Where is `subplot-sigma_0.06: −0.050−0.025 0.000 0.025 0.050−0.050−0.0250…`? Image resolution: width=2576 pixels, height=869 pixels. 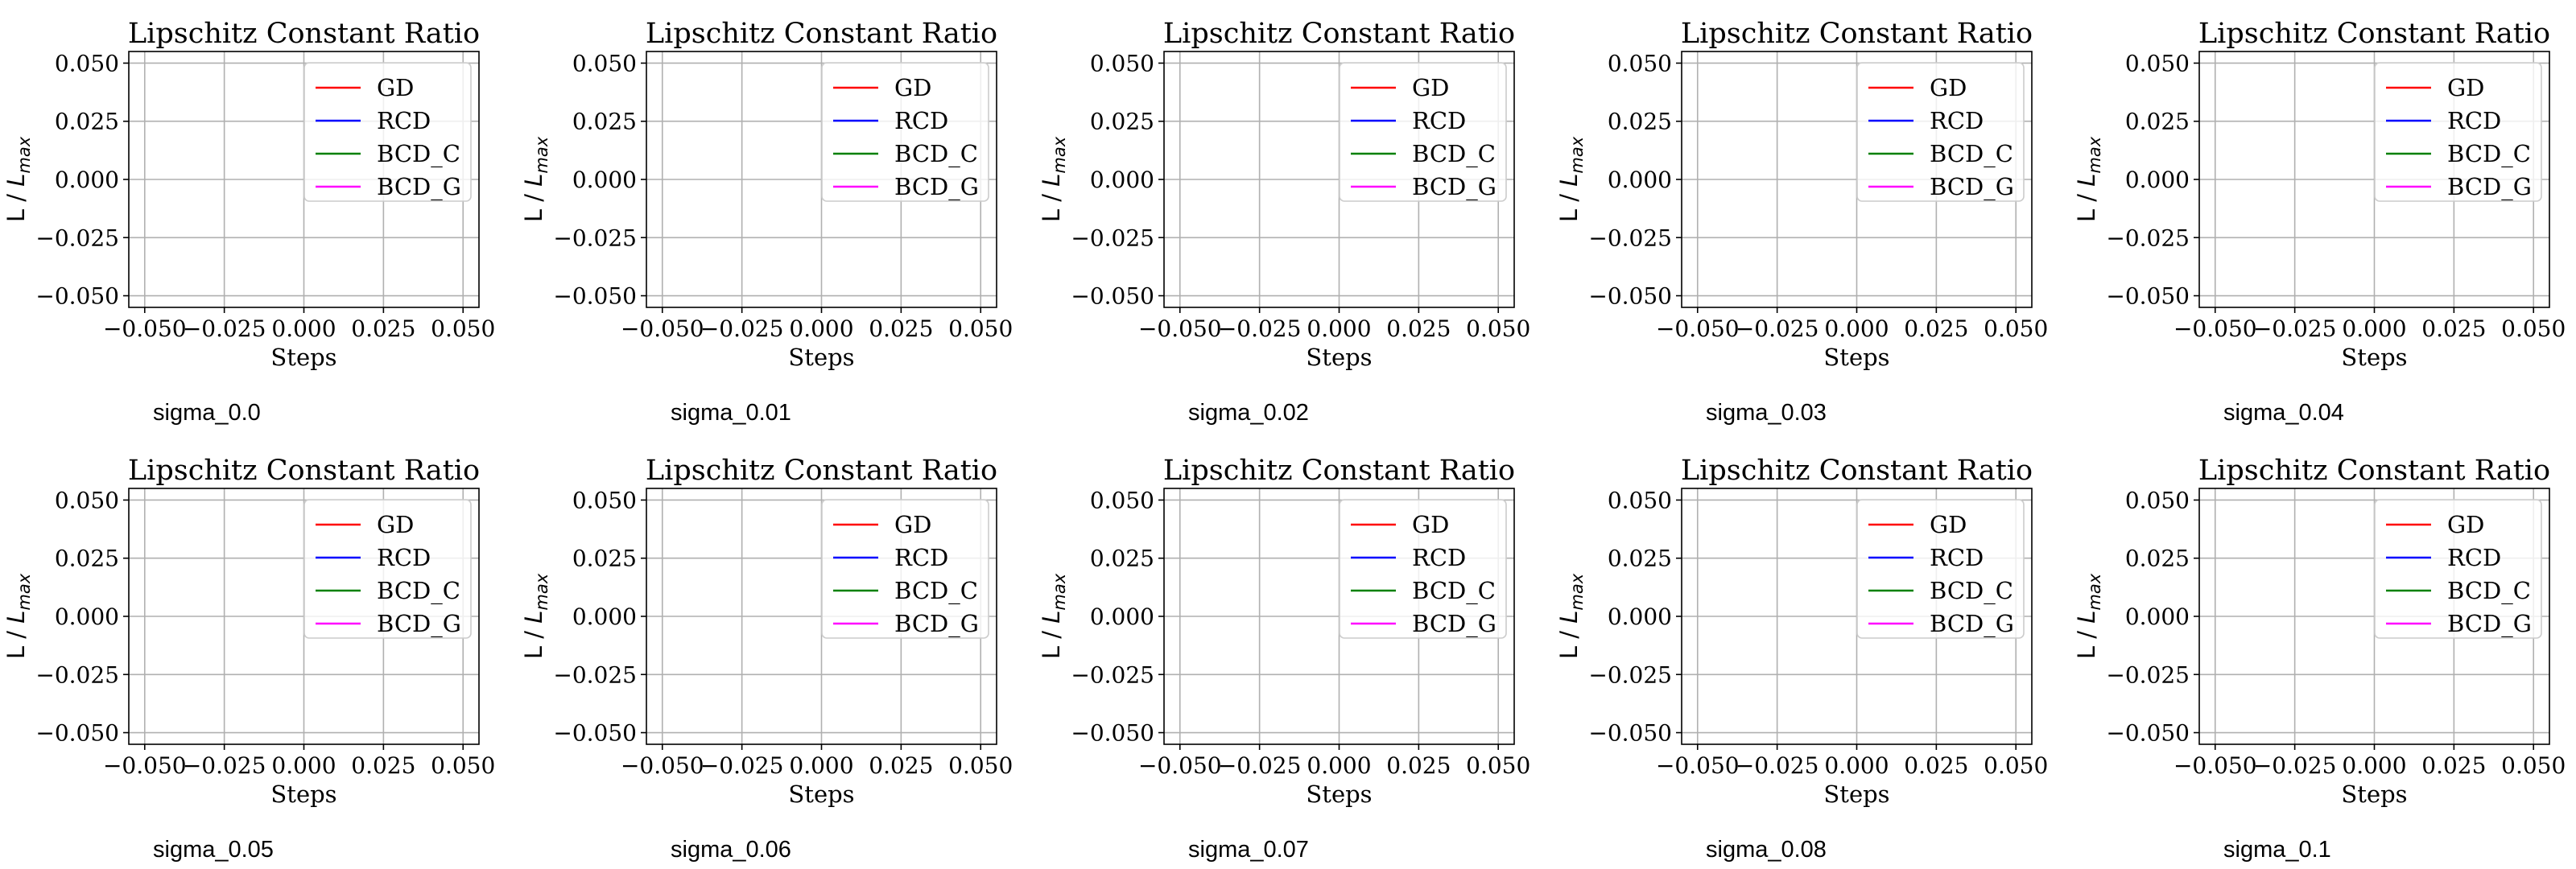 subplot-sigma_0.06: −0.050−0.025 0.000 0.025 0.050−0.050−0.0250… is located at coordinates (766, 659).